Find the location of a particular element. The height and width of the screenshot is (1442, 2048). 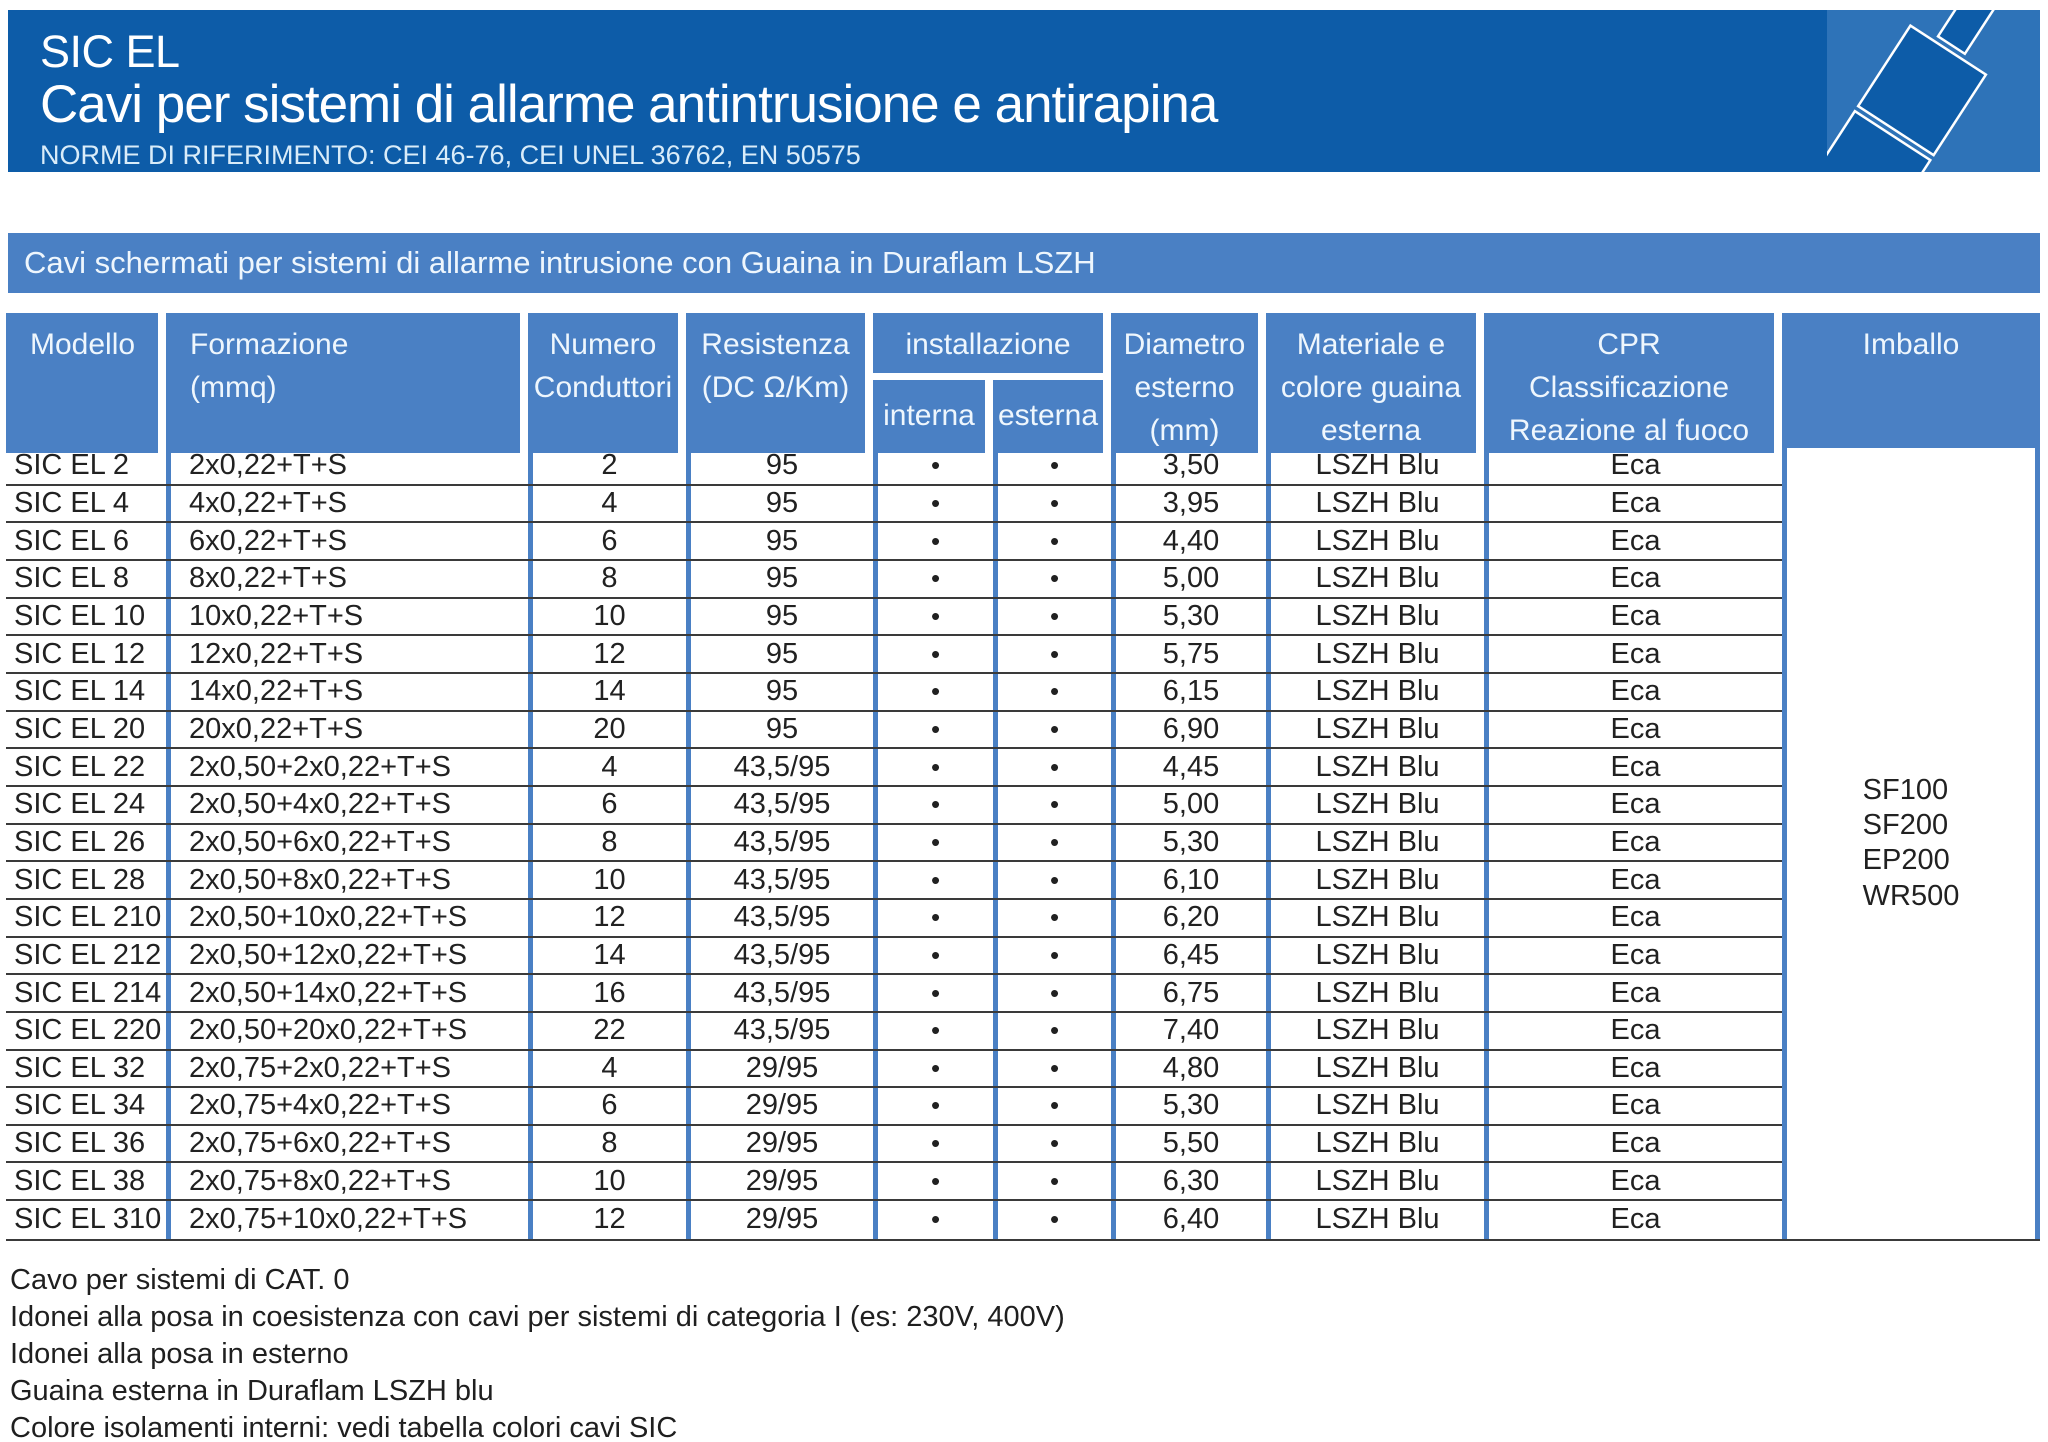

imballo-values: SF100 SF200 EP200 WR500 is located at coordinates (1911, 844).